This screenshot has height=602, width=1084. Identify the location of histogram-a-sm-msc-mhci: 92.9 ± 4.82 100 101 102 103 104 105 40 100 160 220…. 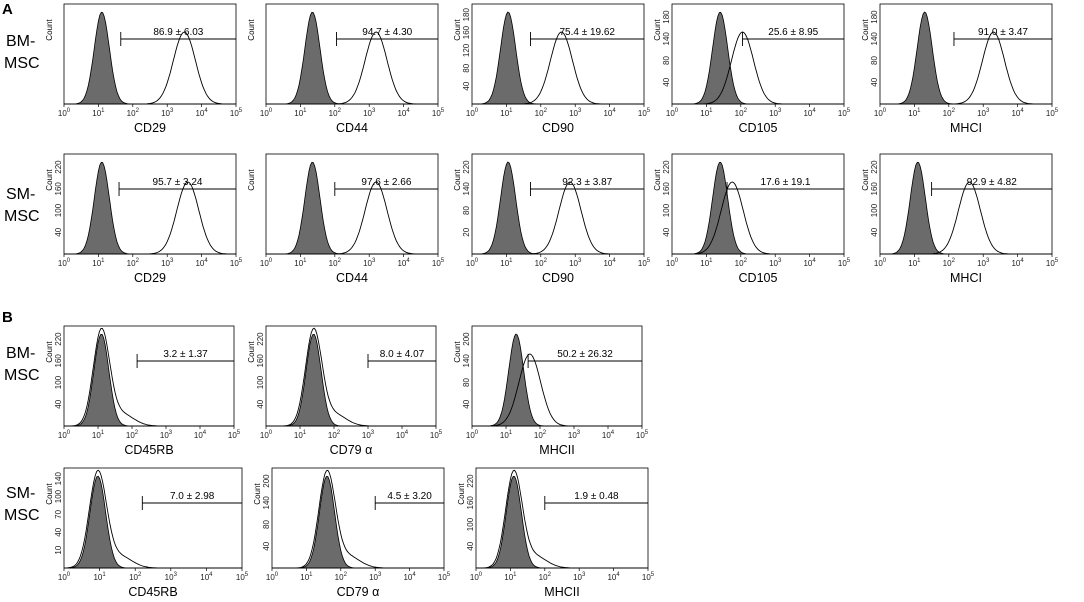
(960, 219).